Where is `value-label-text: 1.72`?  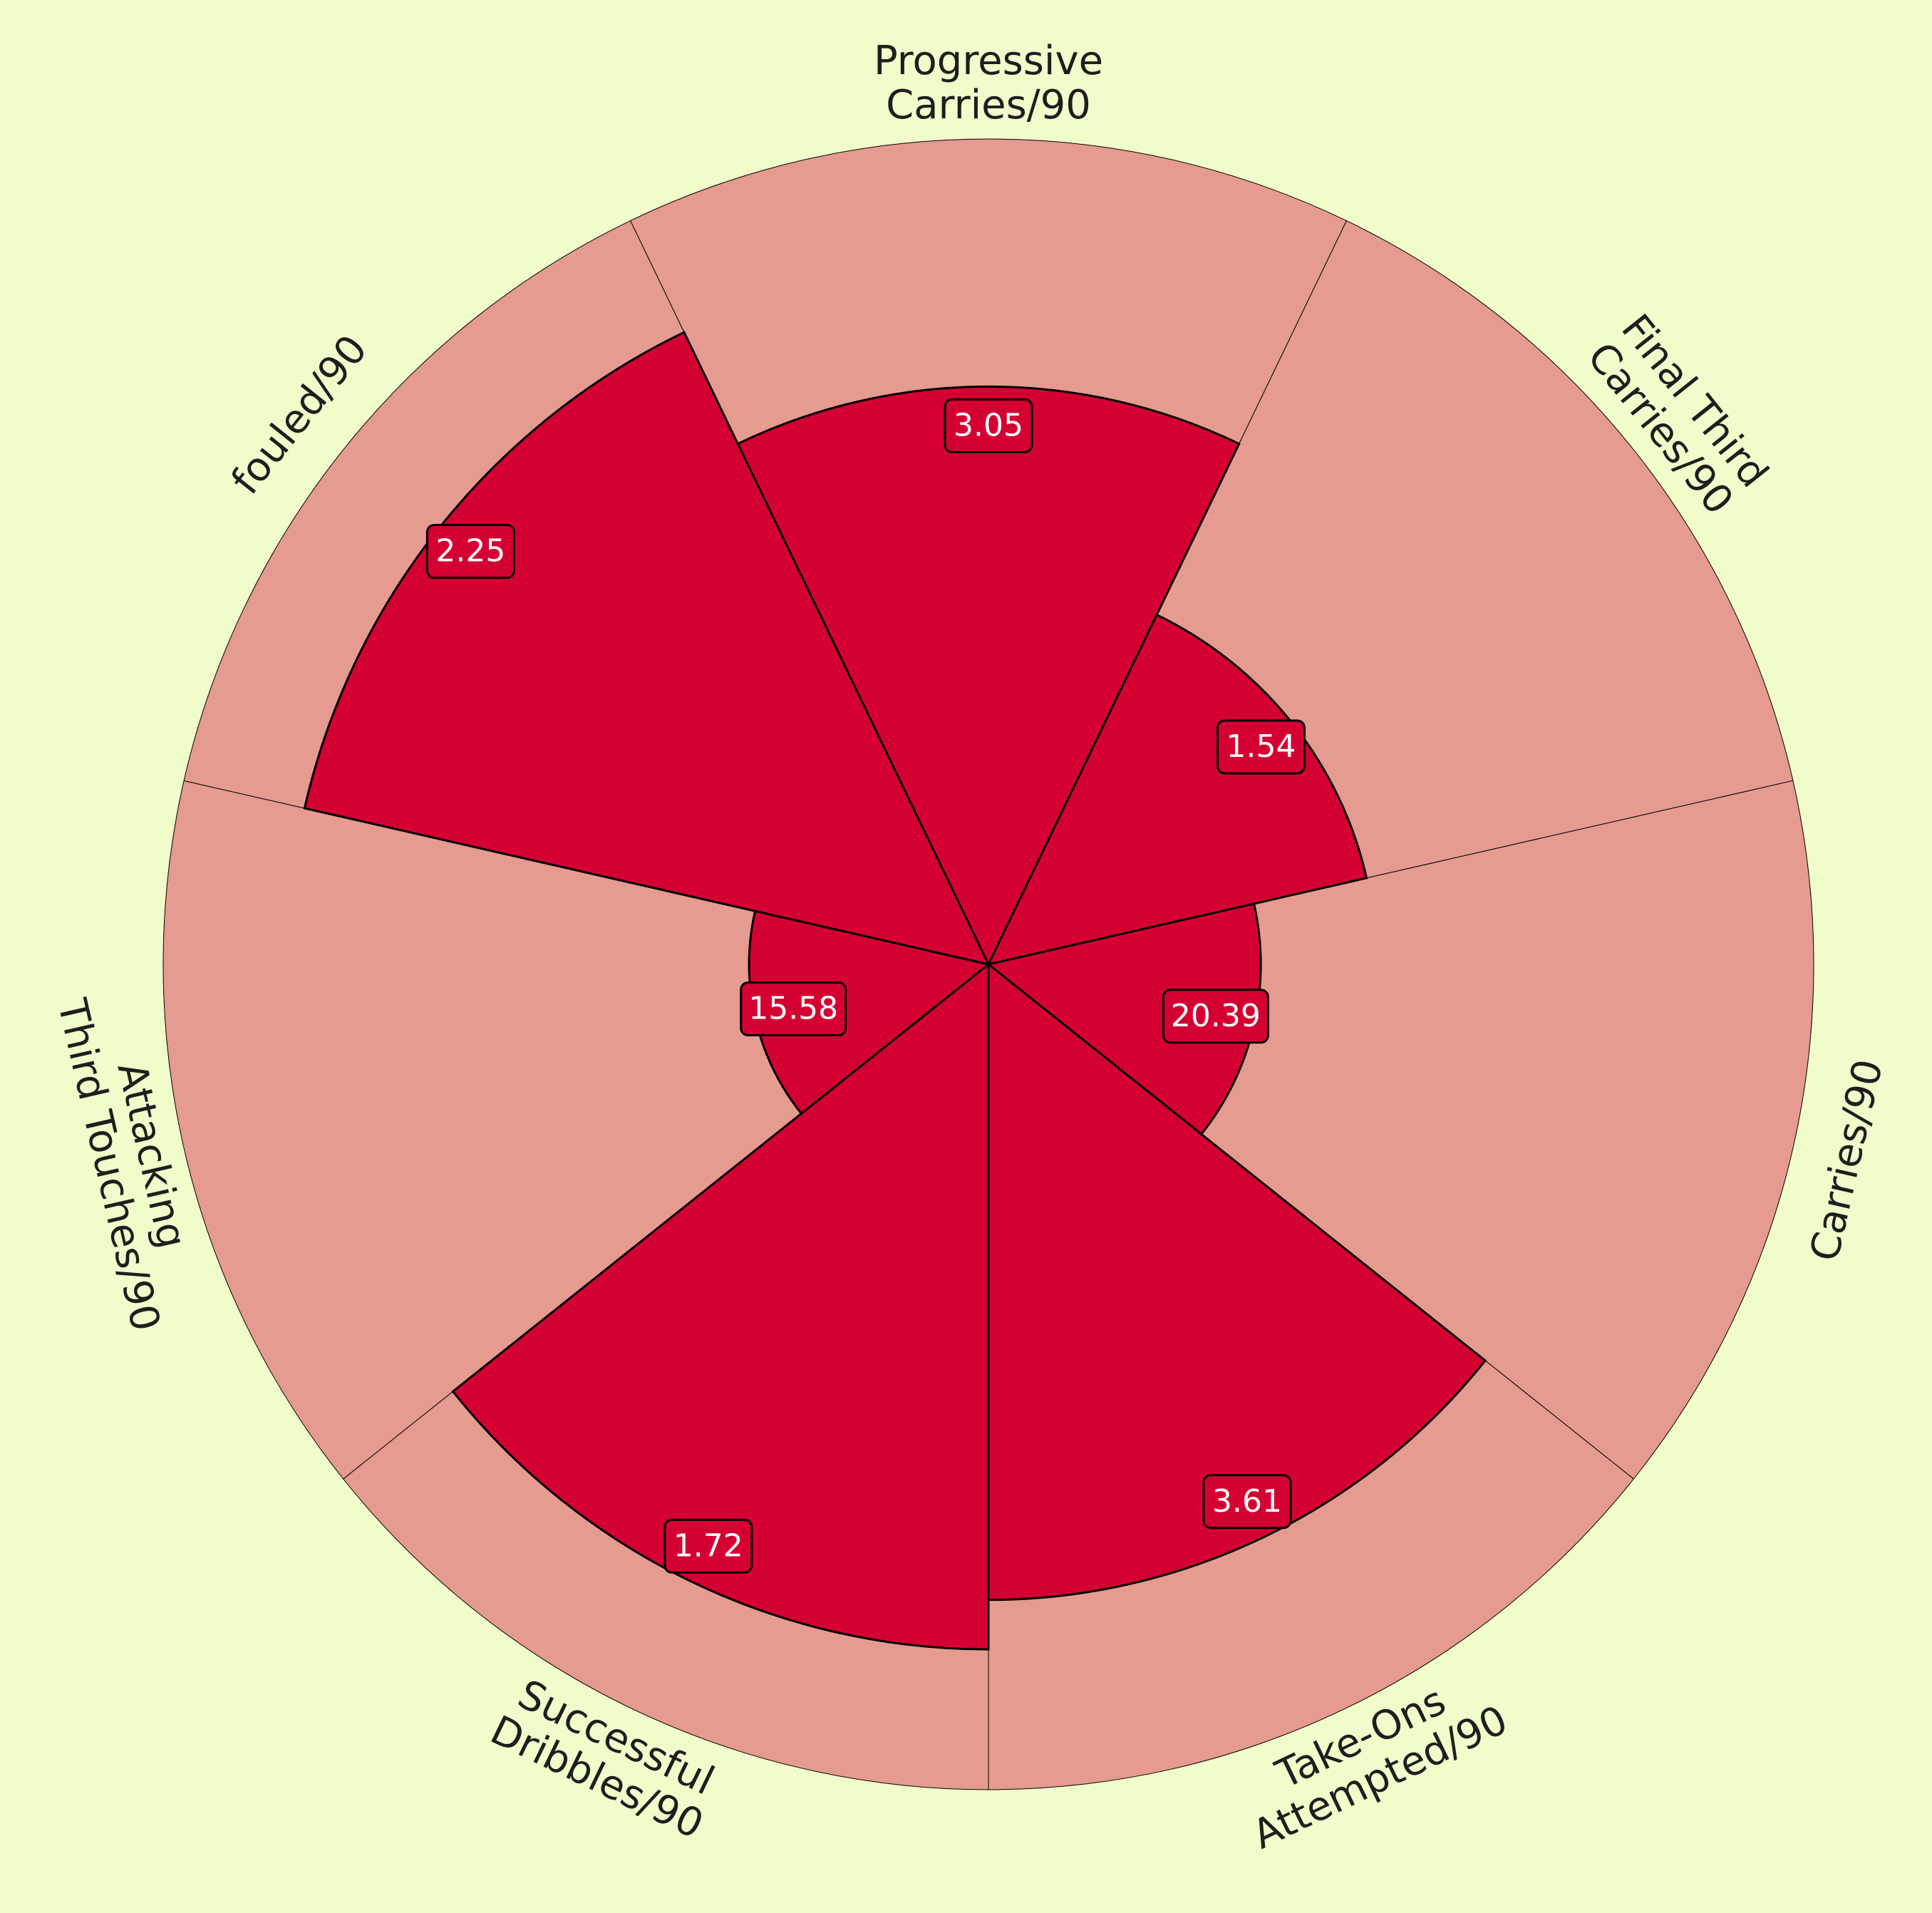 value-label-text: 1.72 is located at coordinates (708, 1545).